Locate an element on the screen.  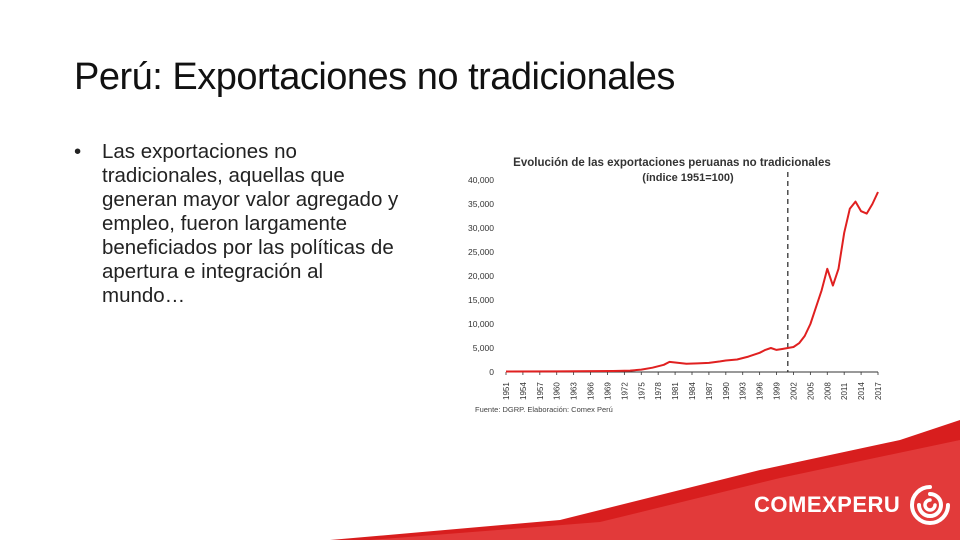
source-note: Fuente: DGRP. Elaboración: Comex Perú is located at coordinates (544, 409).